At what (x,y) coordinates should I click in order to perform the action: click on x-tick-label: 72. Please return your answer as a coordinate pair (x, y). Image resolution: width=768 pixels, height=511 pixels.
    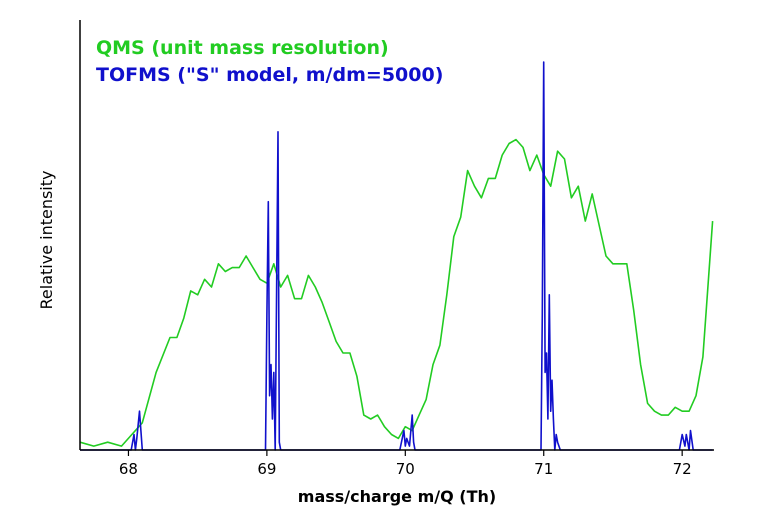
    Looking at the image, I should click on (682, 469).